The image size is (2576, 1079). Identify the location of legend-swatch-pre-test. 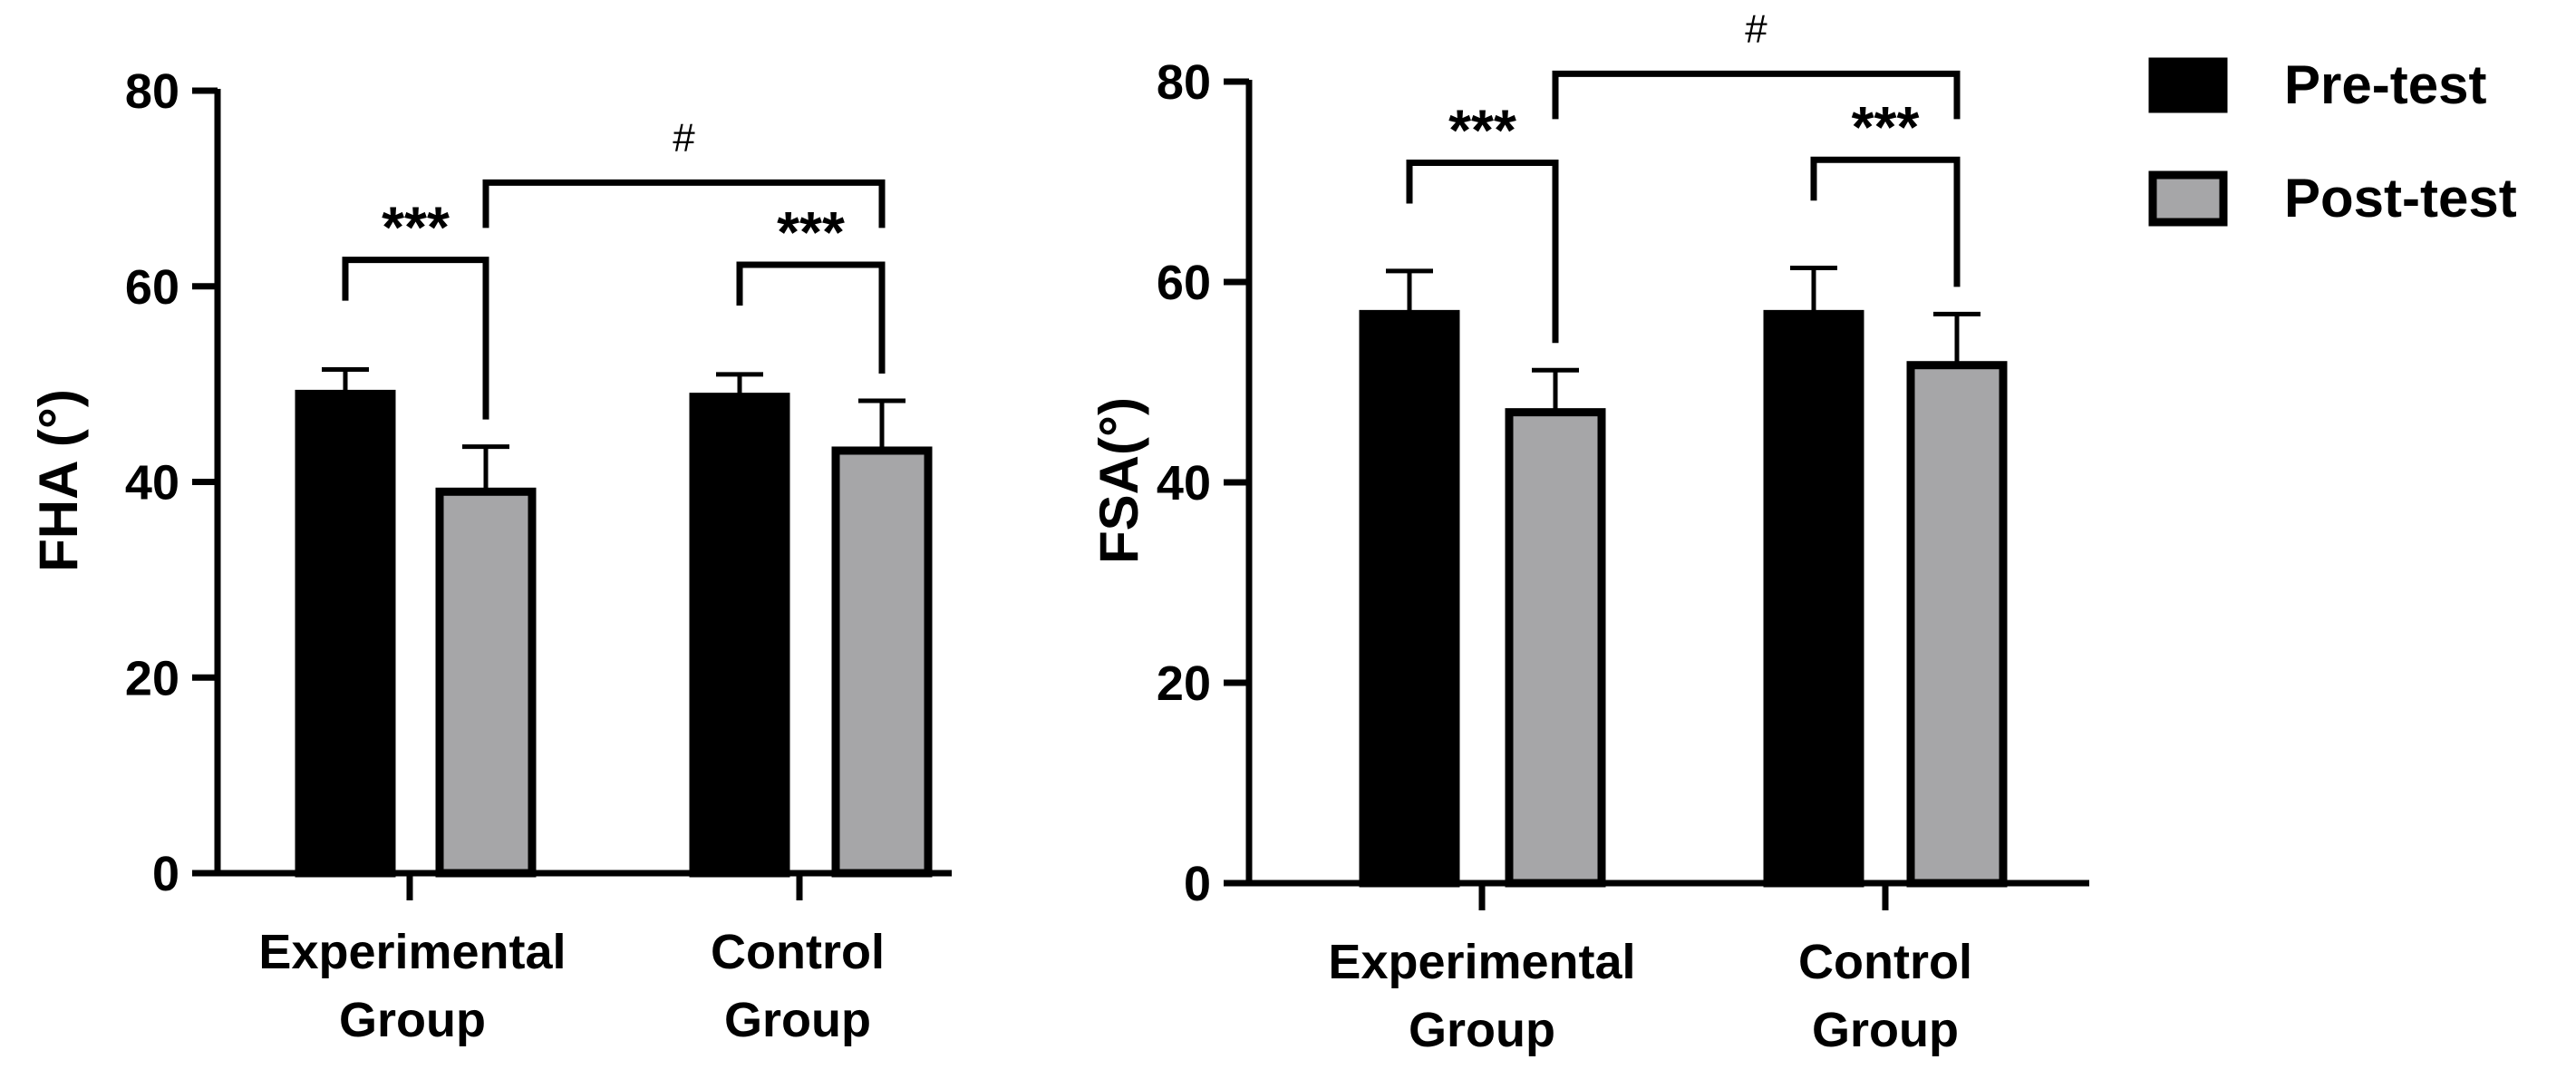
(2188, 85).